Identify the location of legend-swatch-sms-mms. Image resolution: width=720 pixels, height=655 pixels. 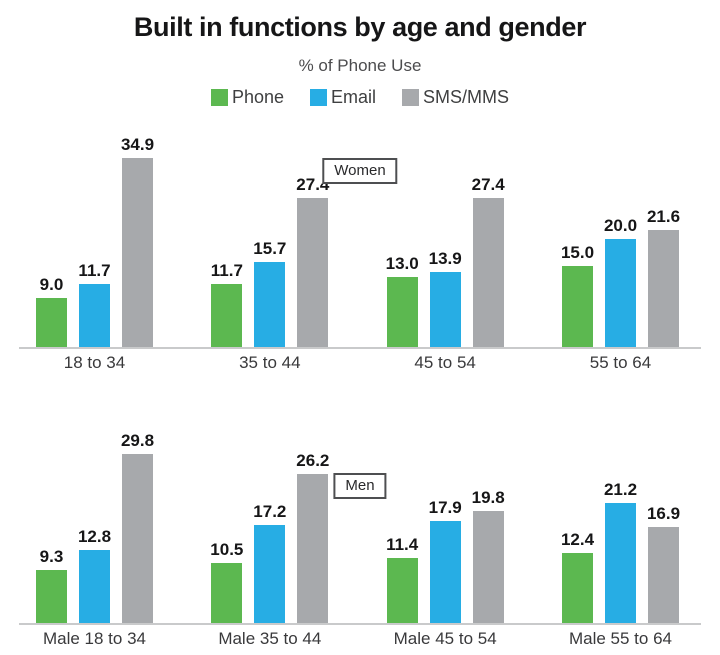
(411, 97).